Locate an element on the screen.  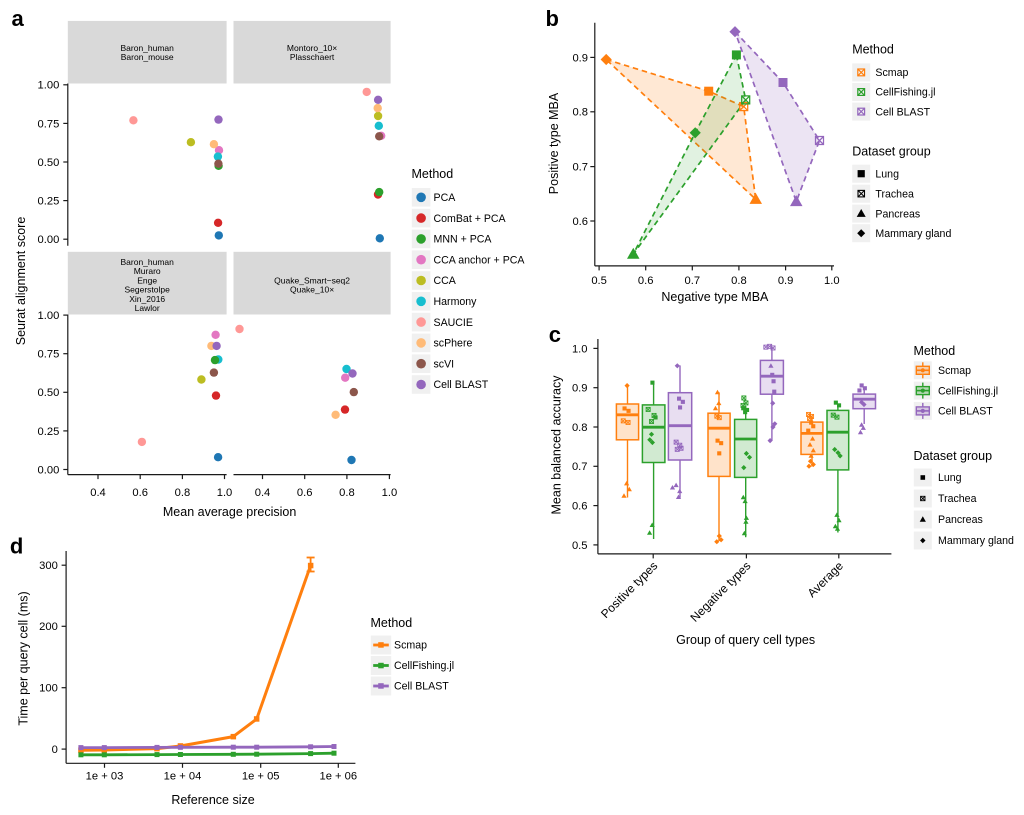
svg-text: 1e + 03 is located at coordinates (105, 777).